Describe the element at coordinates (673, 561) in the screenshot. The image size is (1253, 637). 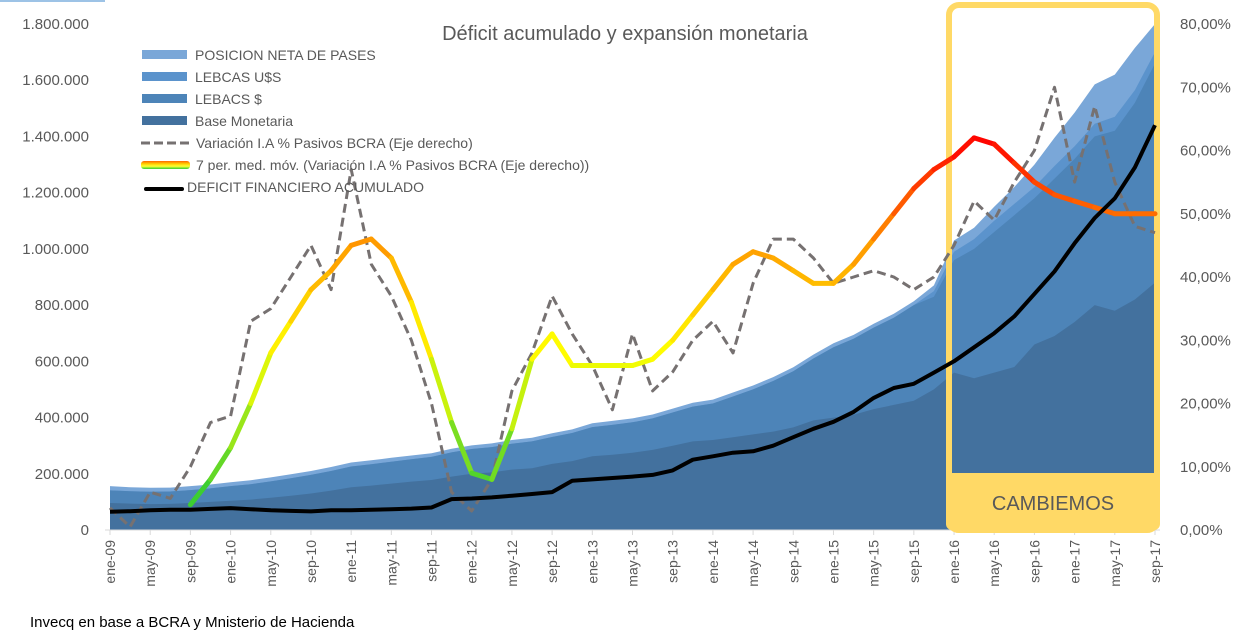
I see `x-tick-label: sep-13` at that location.